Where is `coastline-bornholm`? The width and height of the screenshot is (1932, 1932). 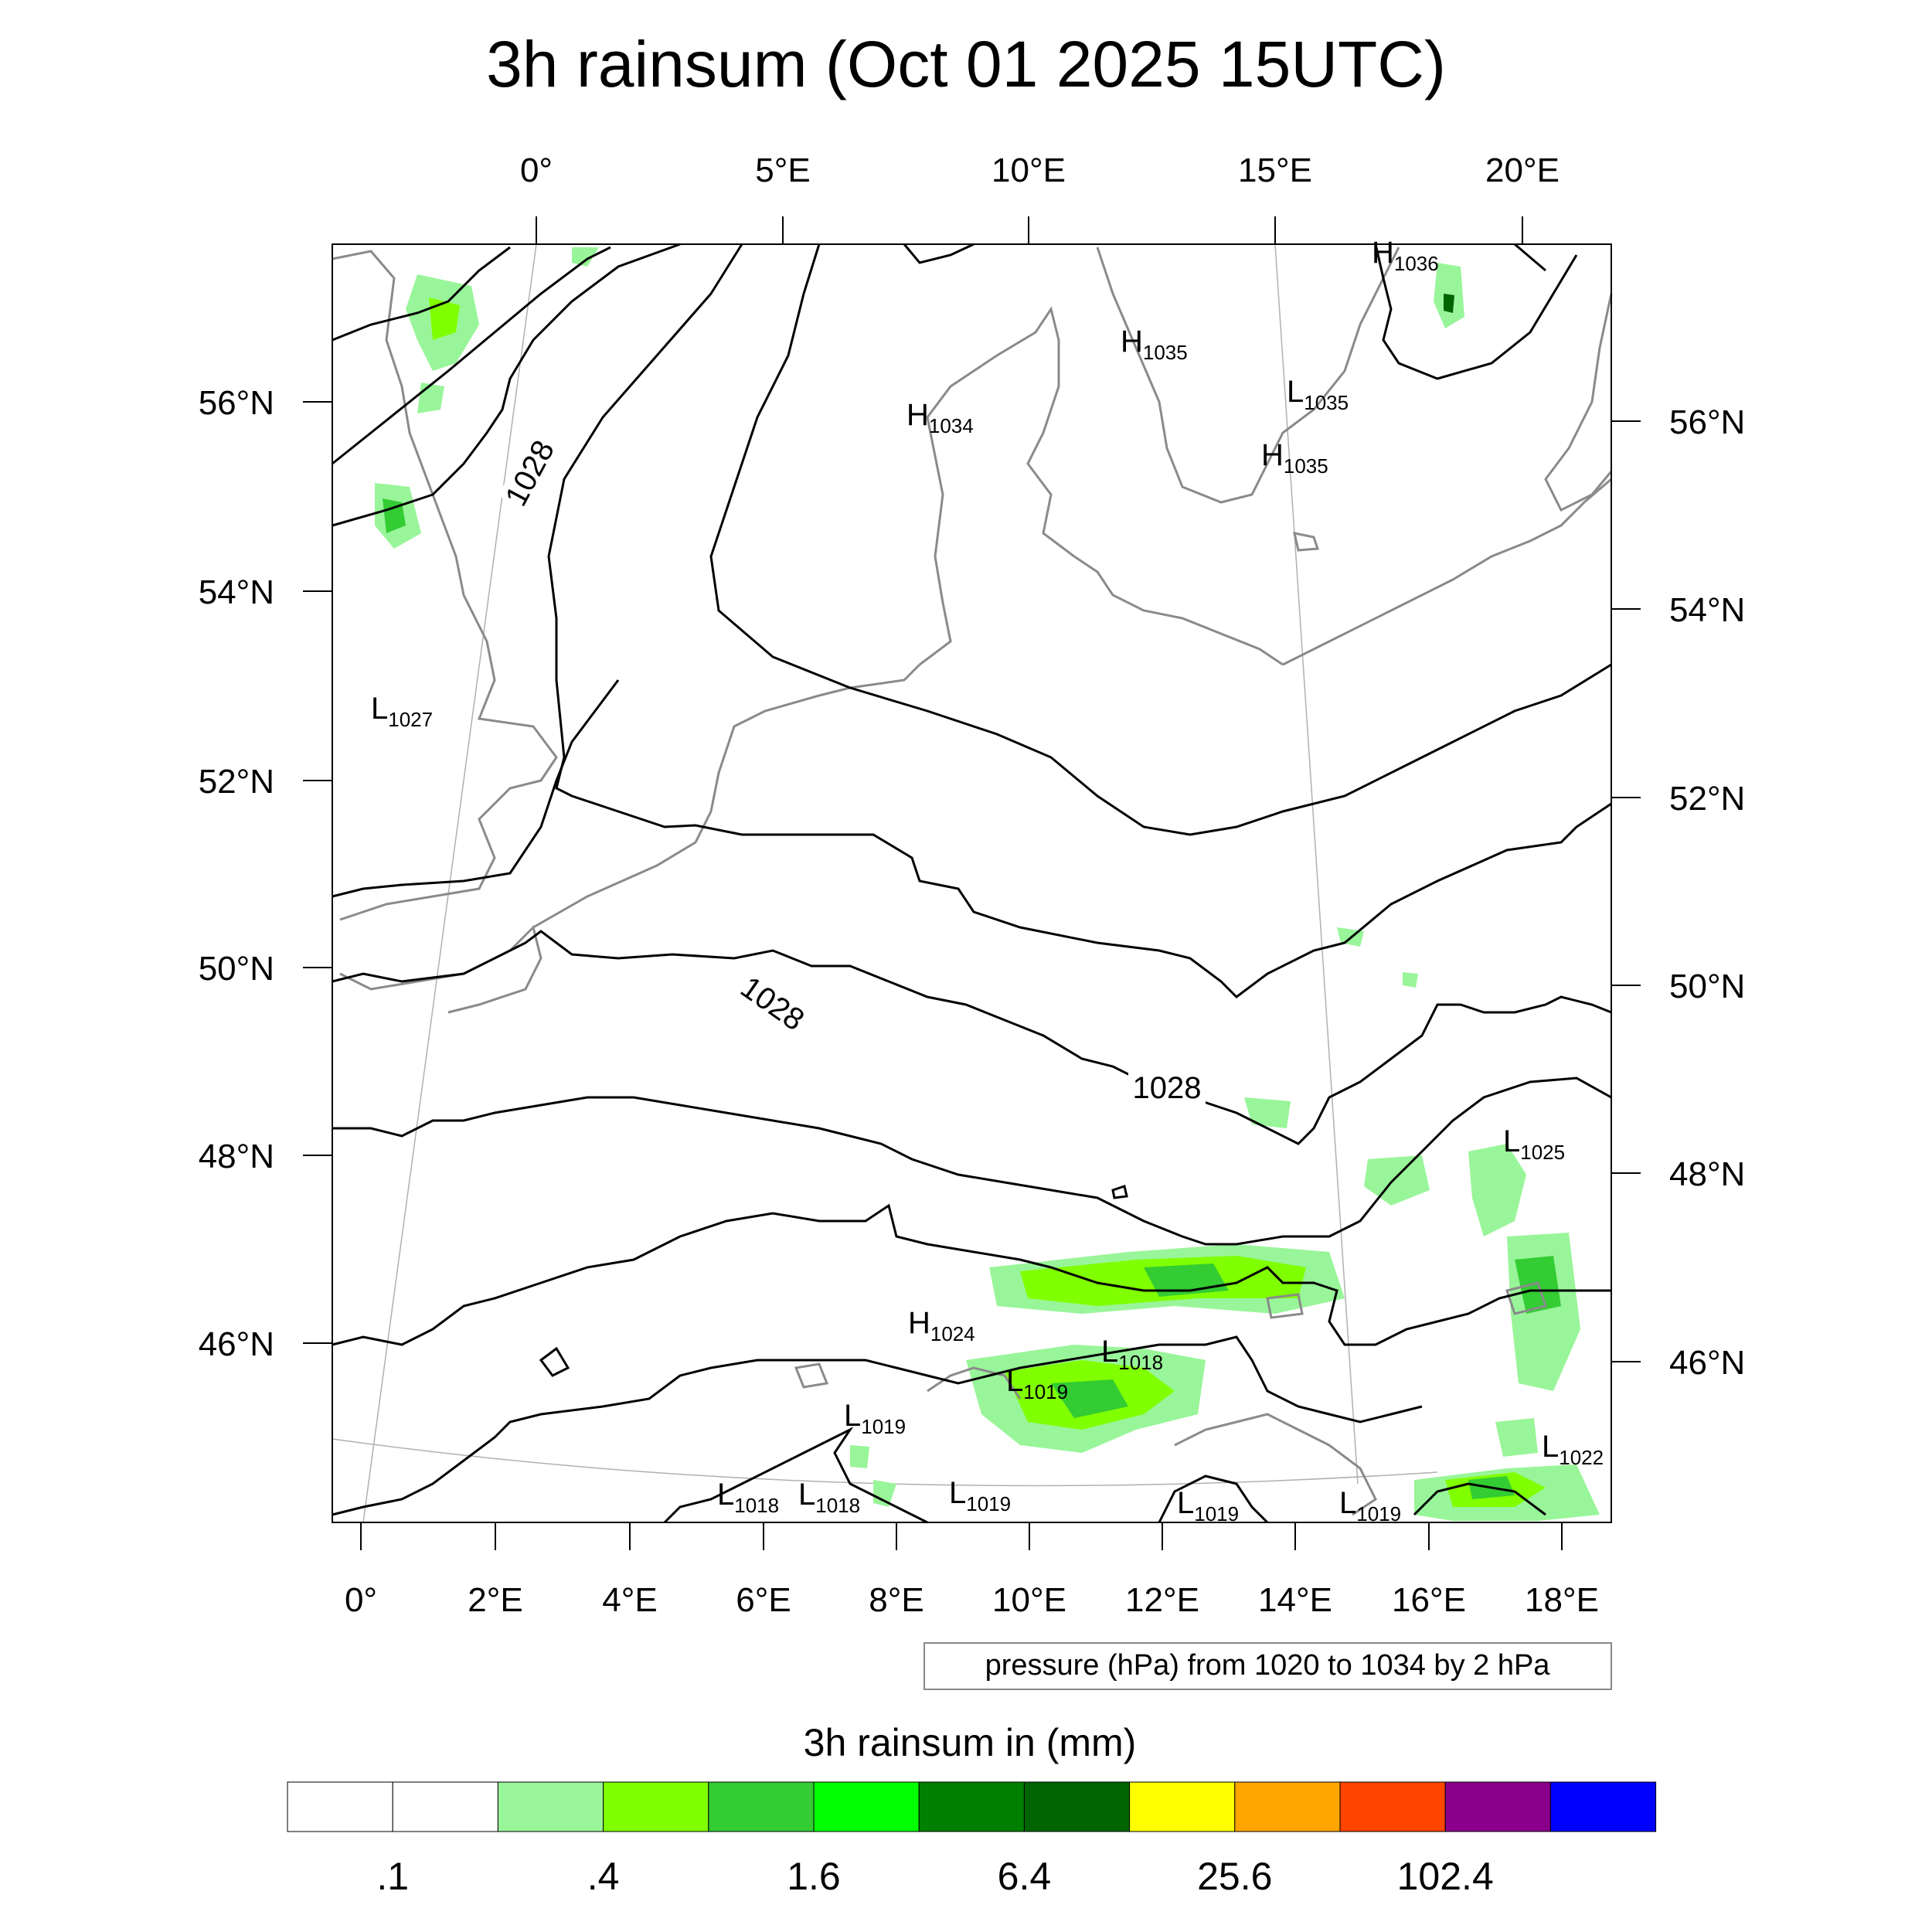
coastline-bornholm is located at coordinates (1306, 542).